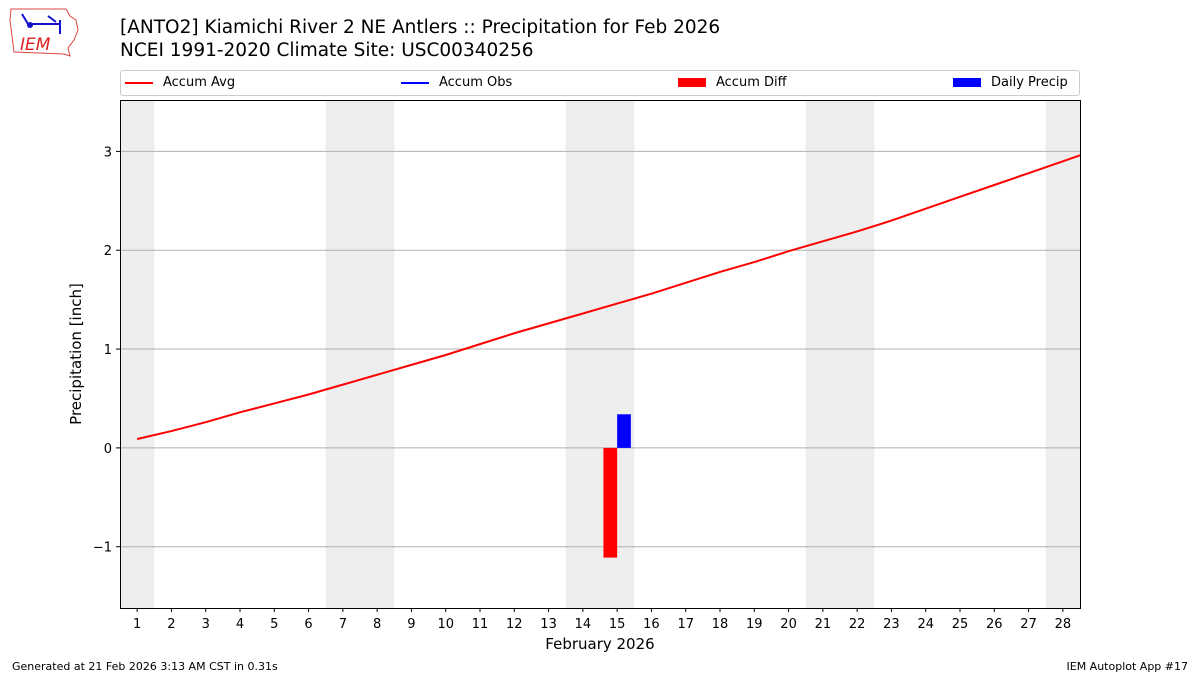  Describe the element at coordinates (137, 624) in the screenshot. I see `x-tick-label: 1` at that location.